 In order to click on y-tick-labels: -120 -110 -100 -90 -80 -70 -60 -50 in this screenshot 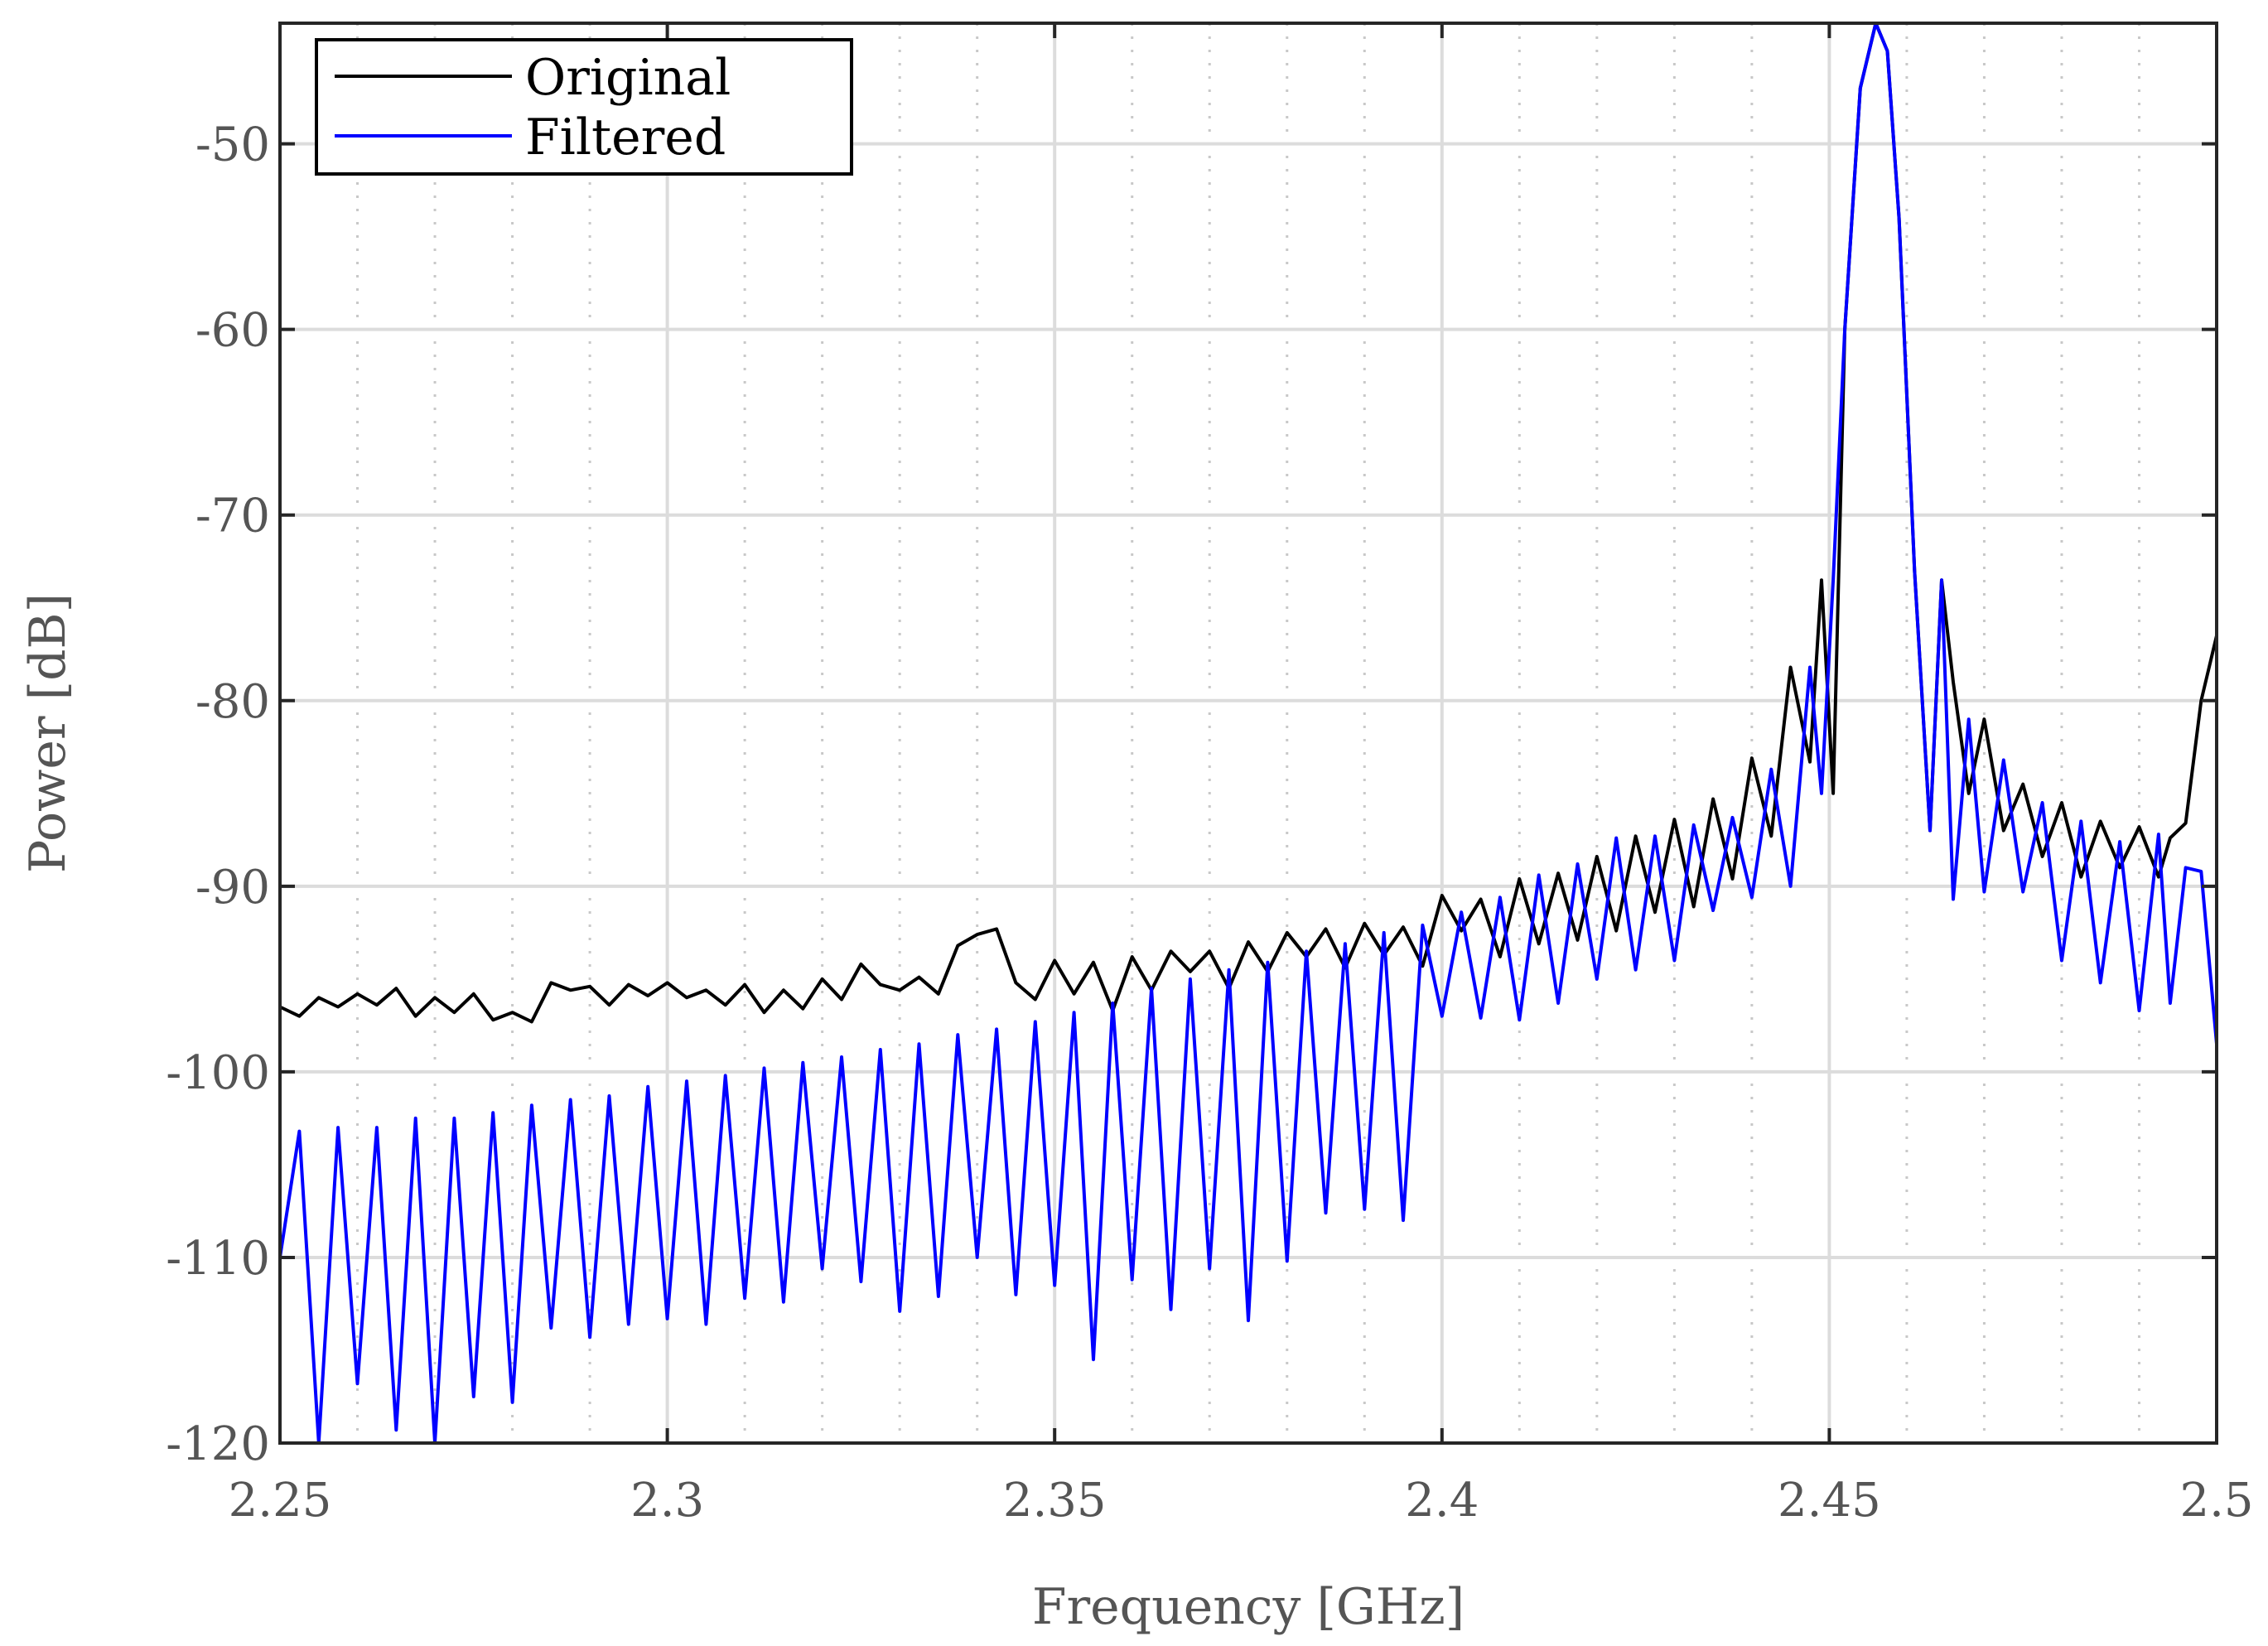, I will do `click(218, 794)`.